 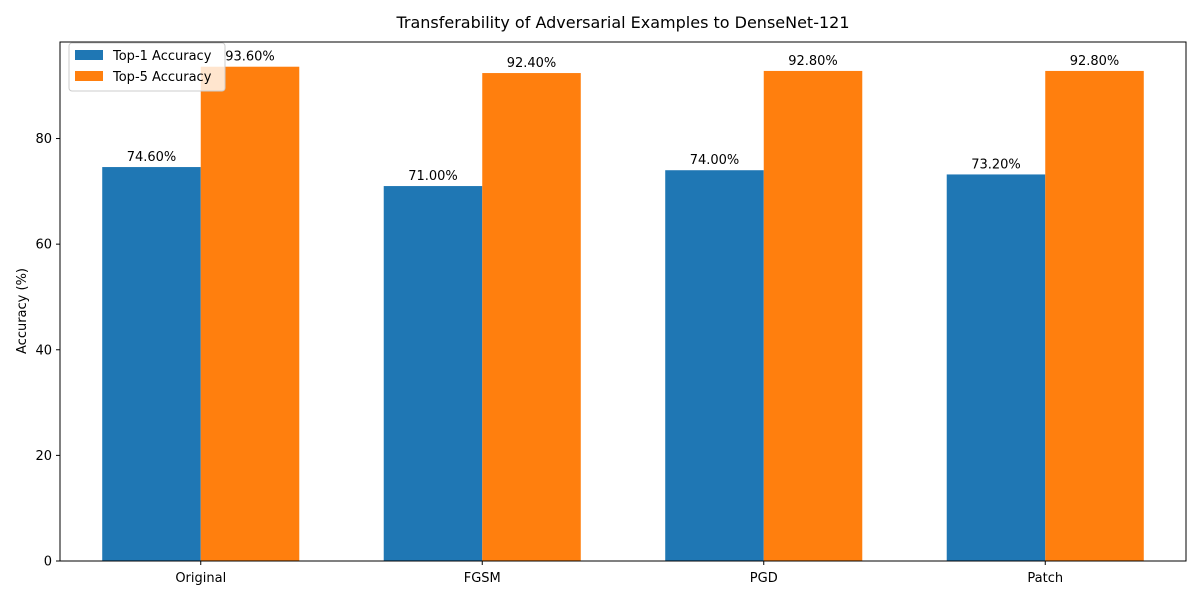 I want to click on bar-top1-original, so click(x=151, y=364).